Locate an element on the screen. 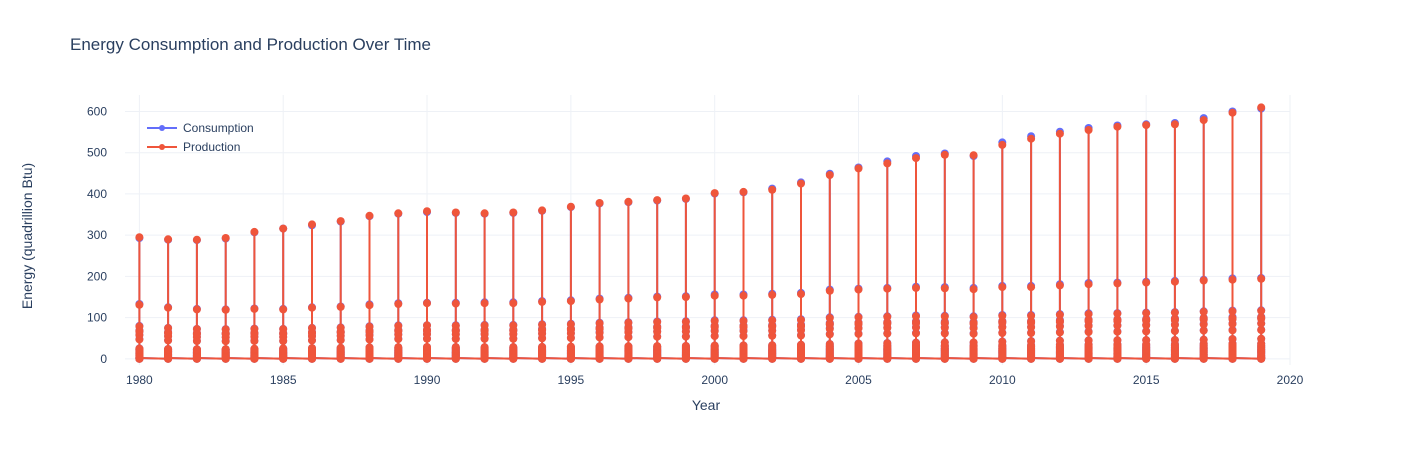 The height and width of the screenshot is (450, 1412). y-tick-label: 600 is located at coordinates (97, 111).